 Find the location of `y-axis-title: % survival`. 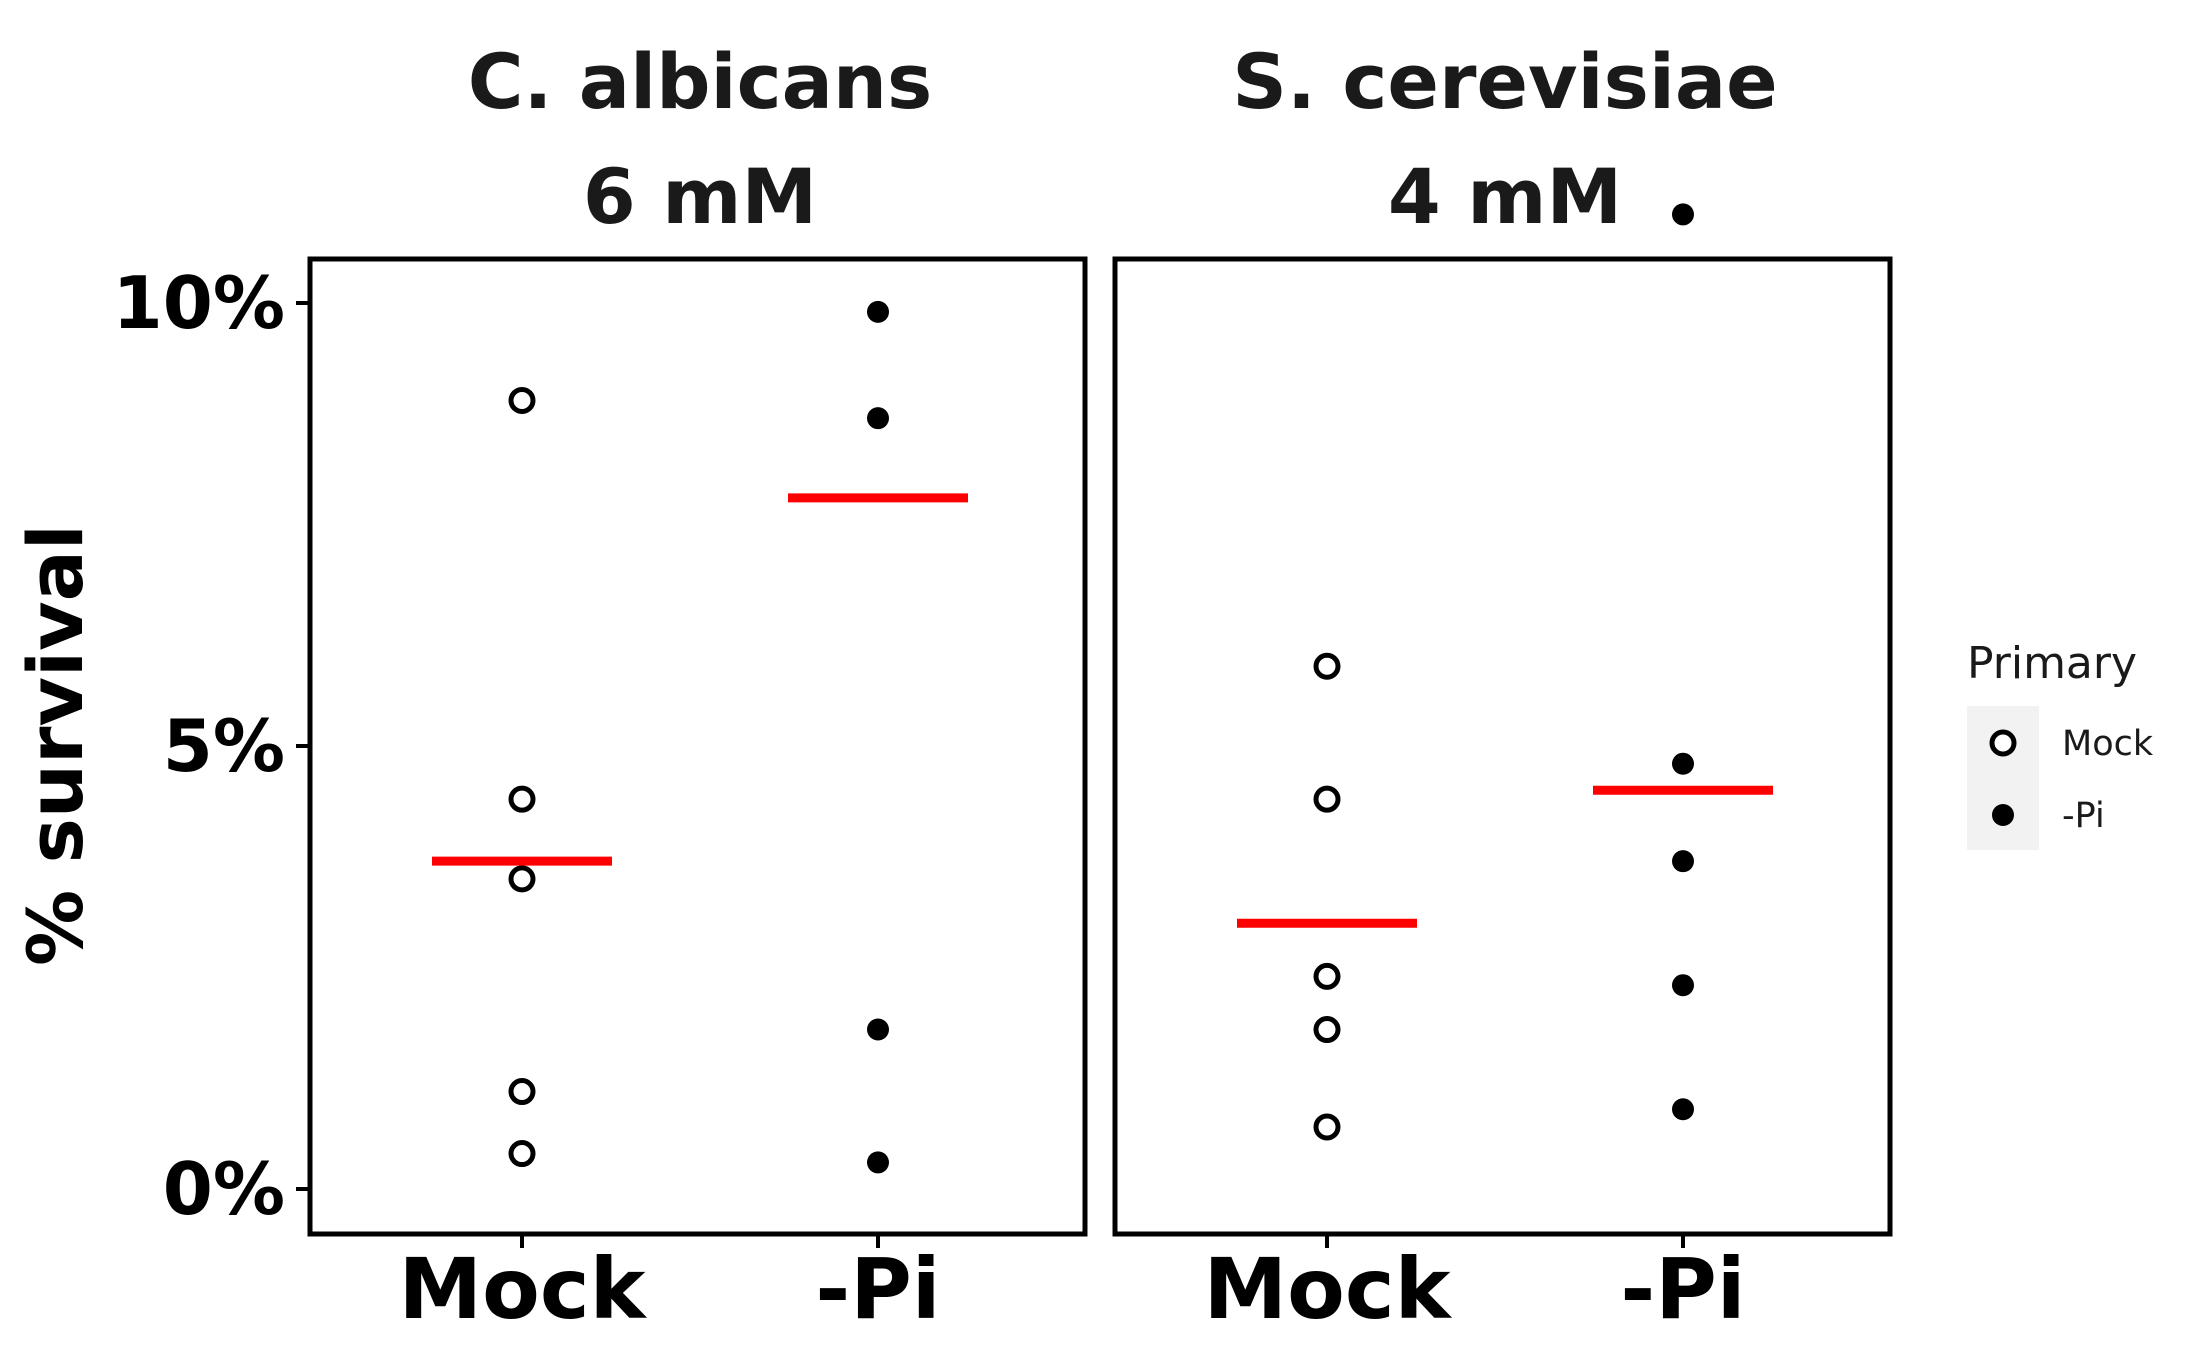

y-axis-title: % survival is located at coordinates (55, 745).